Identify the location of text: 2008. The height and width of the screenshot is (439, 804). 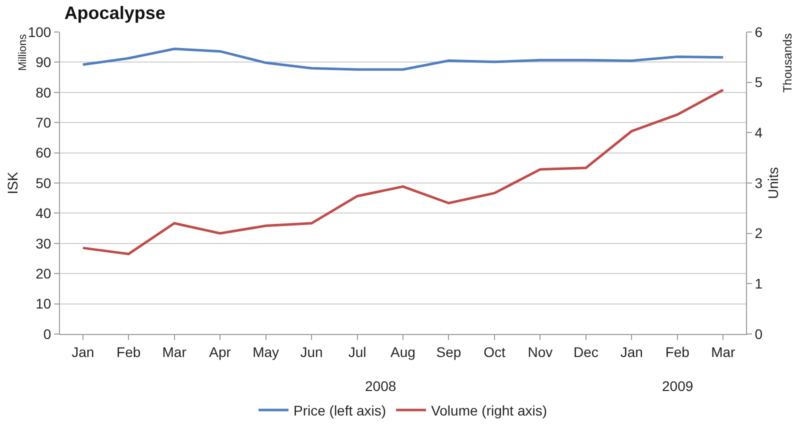
(380, 386).